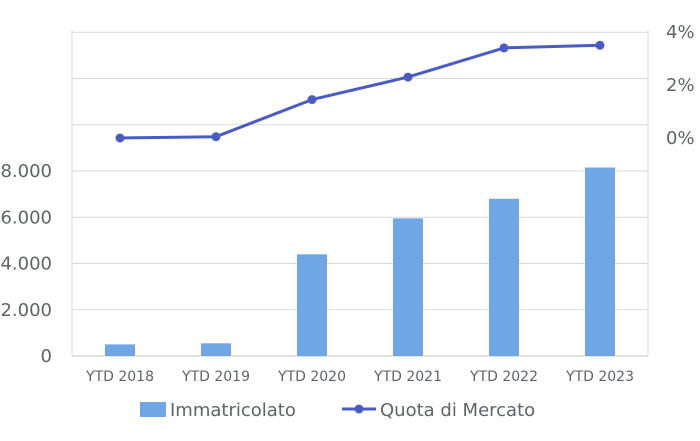  Describe the element at coordinates (233, 410) in the screenshot. I see `legend-label-immatricolato: Immatricolato` at that location.